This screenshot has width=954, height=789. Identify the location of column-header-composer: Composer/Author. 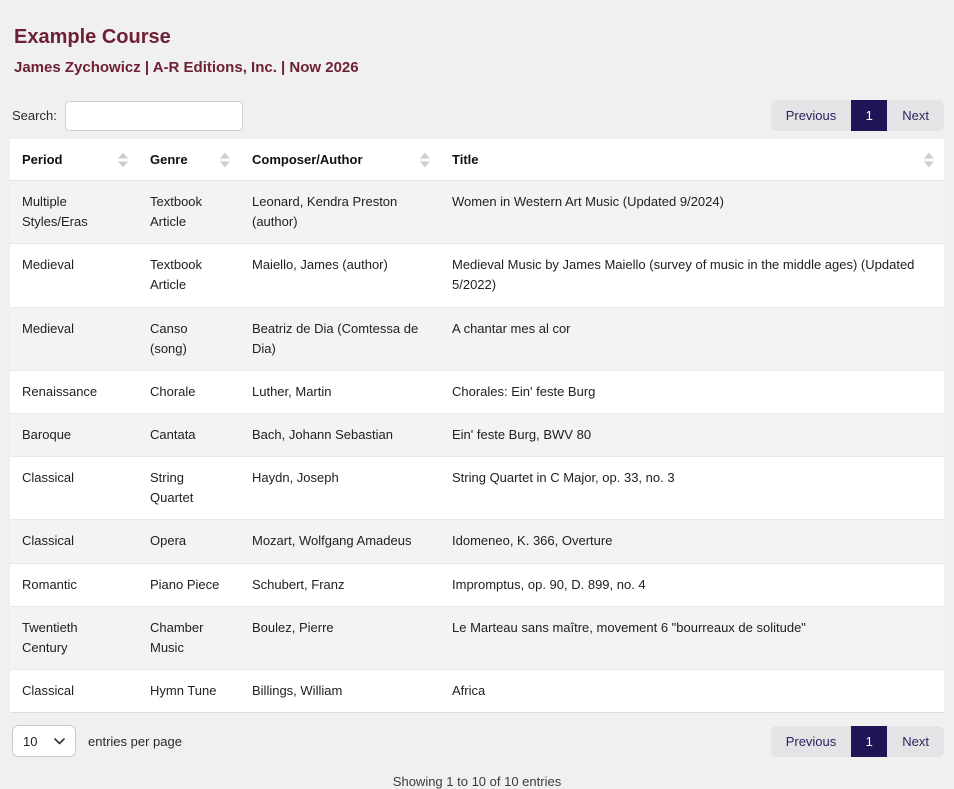
(340, 160).